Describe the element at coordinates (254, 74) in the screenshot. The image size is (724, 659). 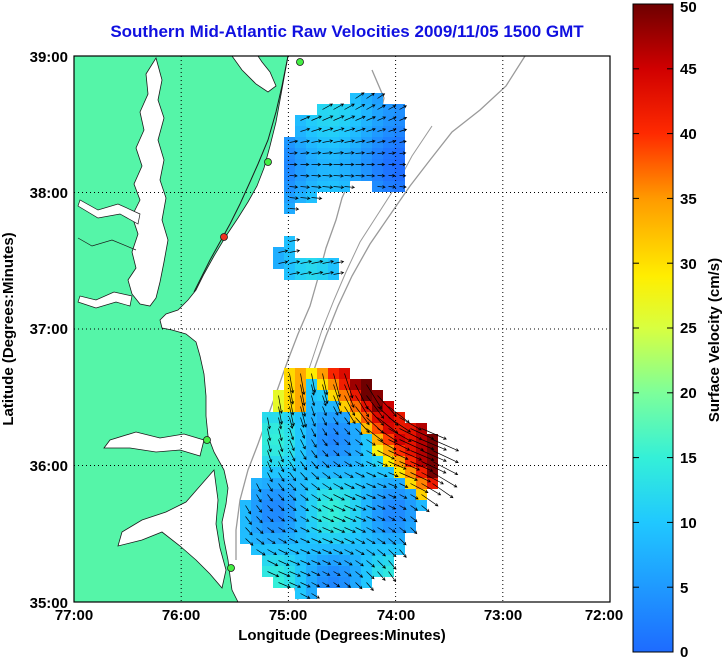
I see `delaware-bay` at that location.